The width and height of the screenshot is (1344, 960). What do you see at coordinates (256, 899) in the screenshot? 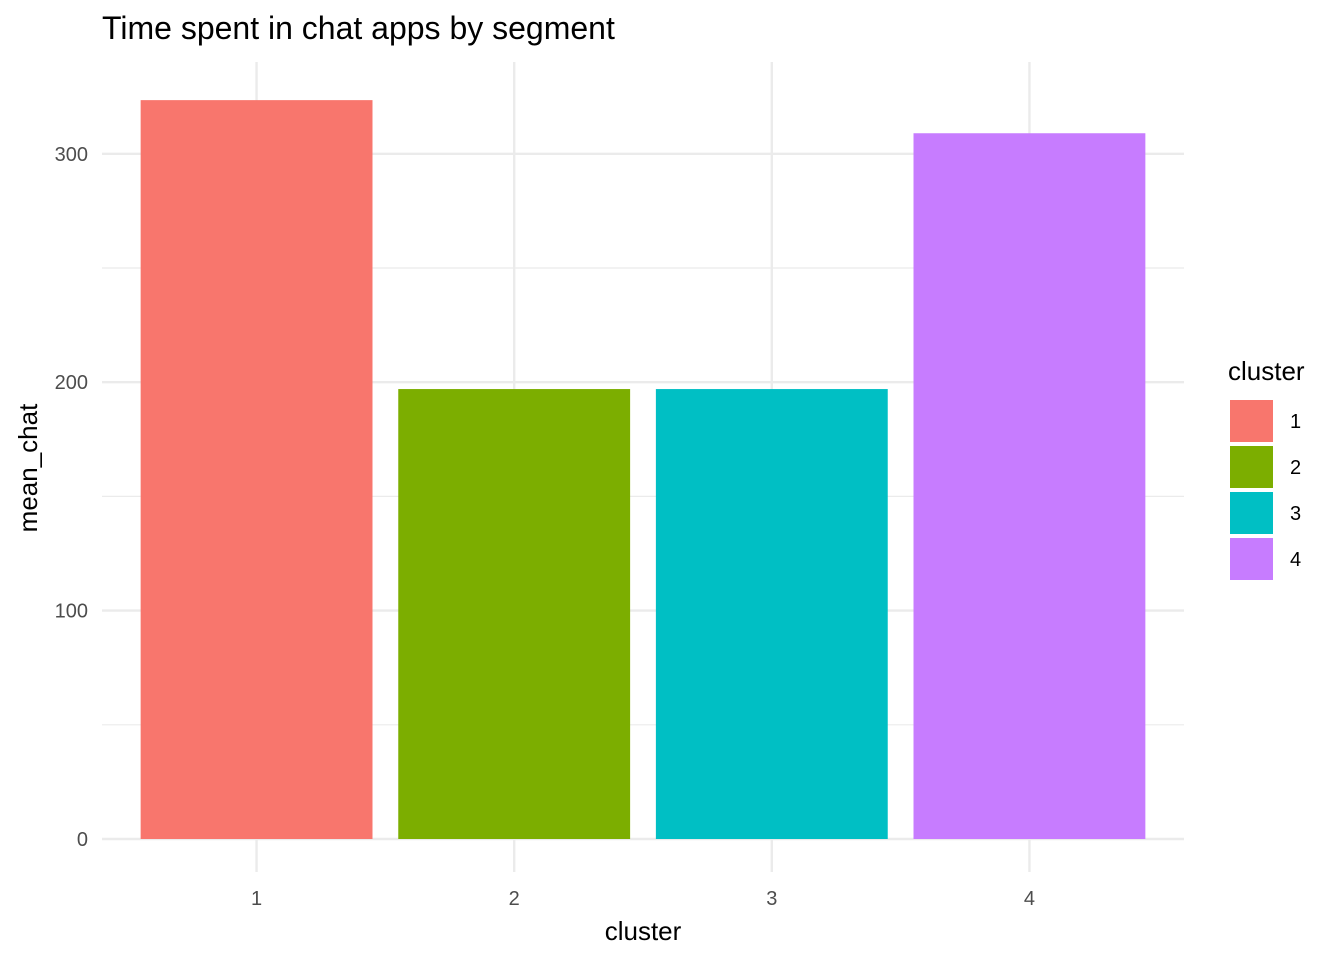
I see `x-tick-label: 1` at bounding box center [256, 899].